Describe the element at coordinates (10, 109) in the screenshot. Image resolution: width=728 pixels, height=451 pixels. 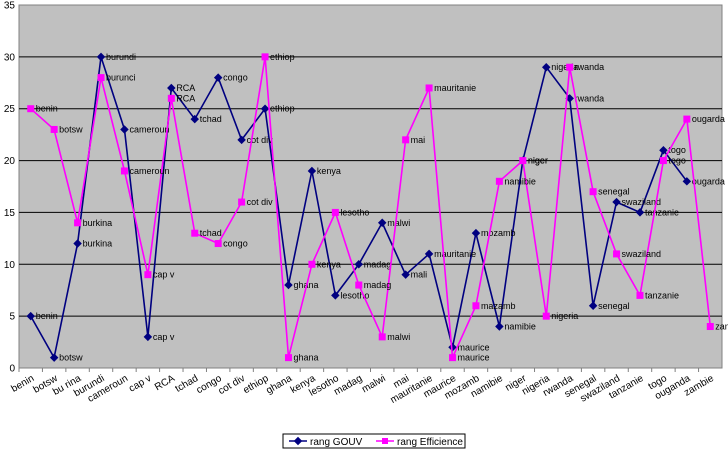
I see `y-tick-label: 25` at that location.